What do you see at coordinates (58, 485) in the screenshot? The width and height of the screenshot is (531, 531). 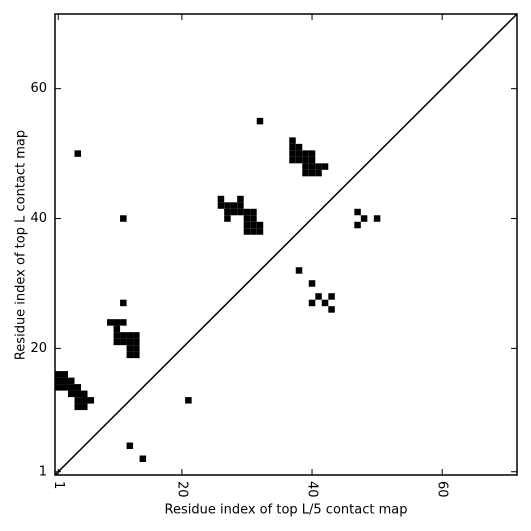 I see `x-tick-label: 1` at bounding box center [58, 485].